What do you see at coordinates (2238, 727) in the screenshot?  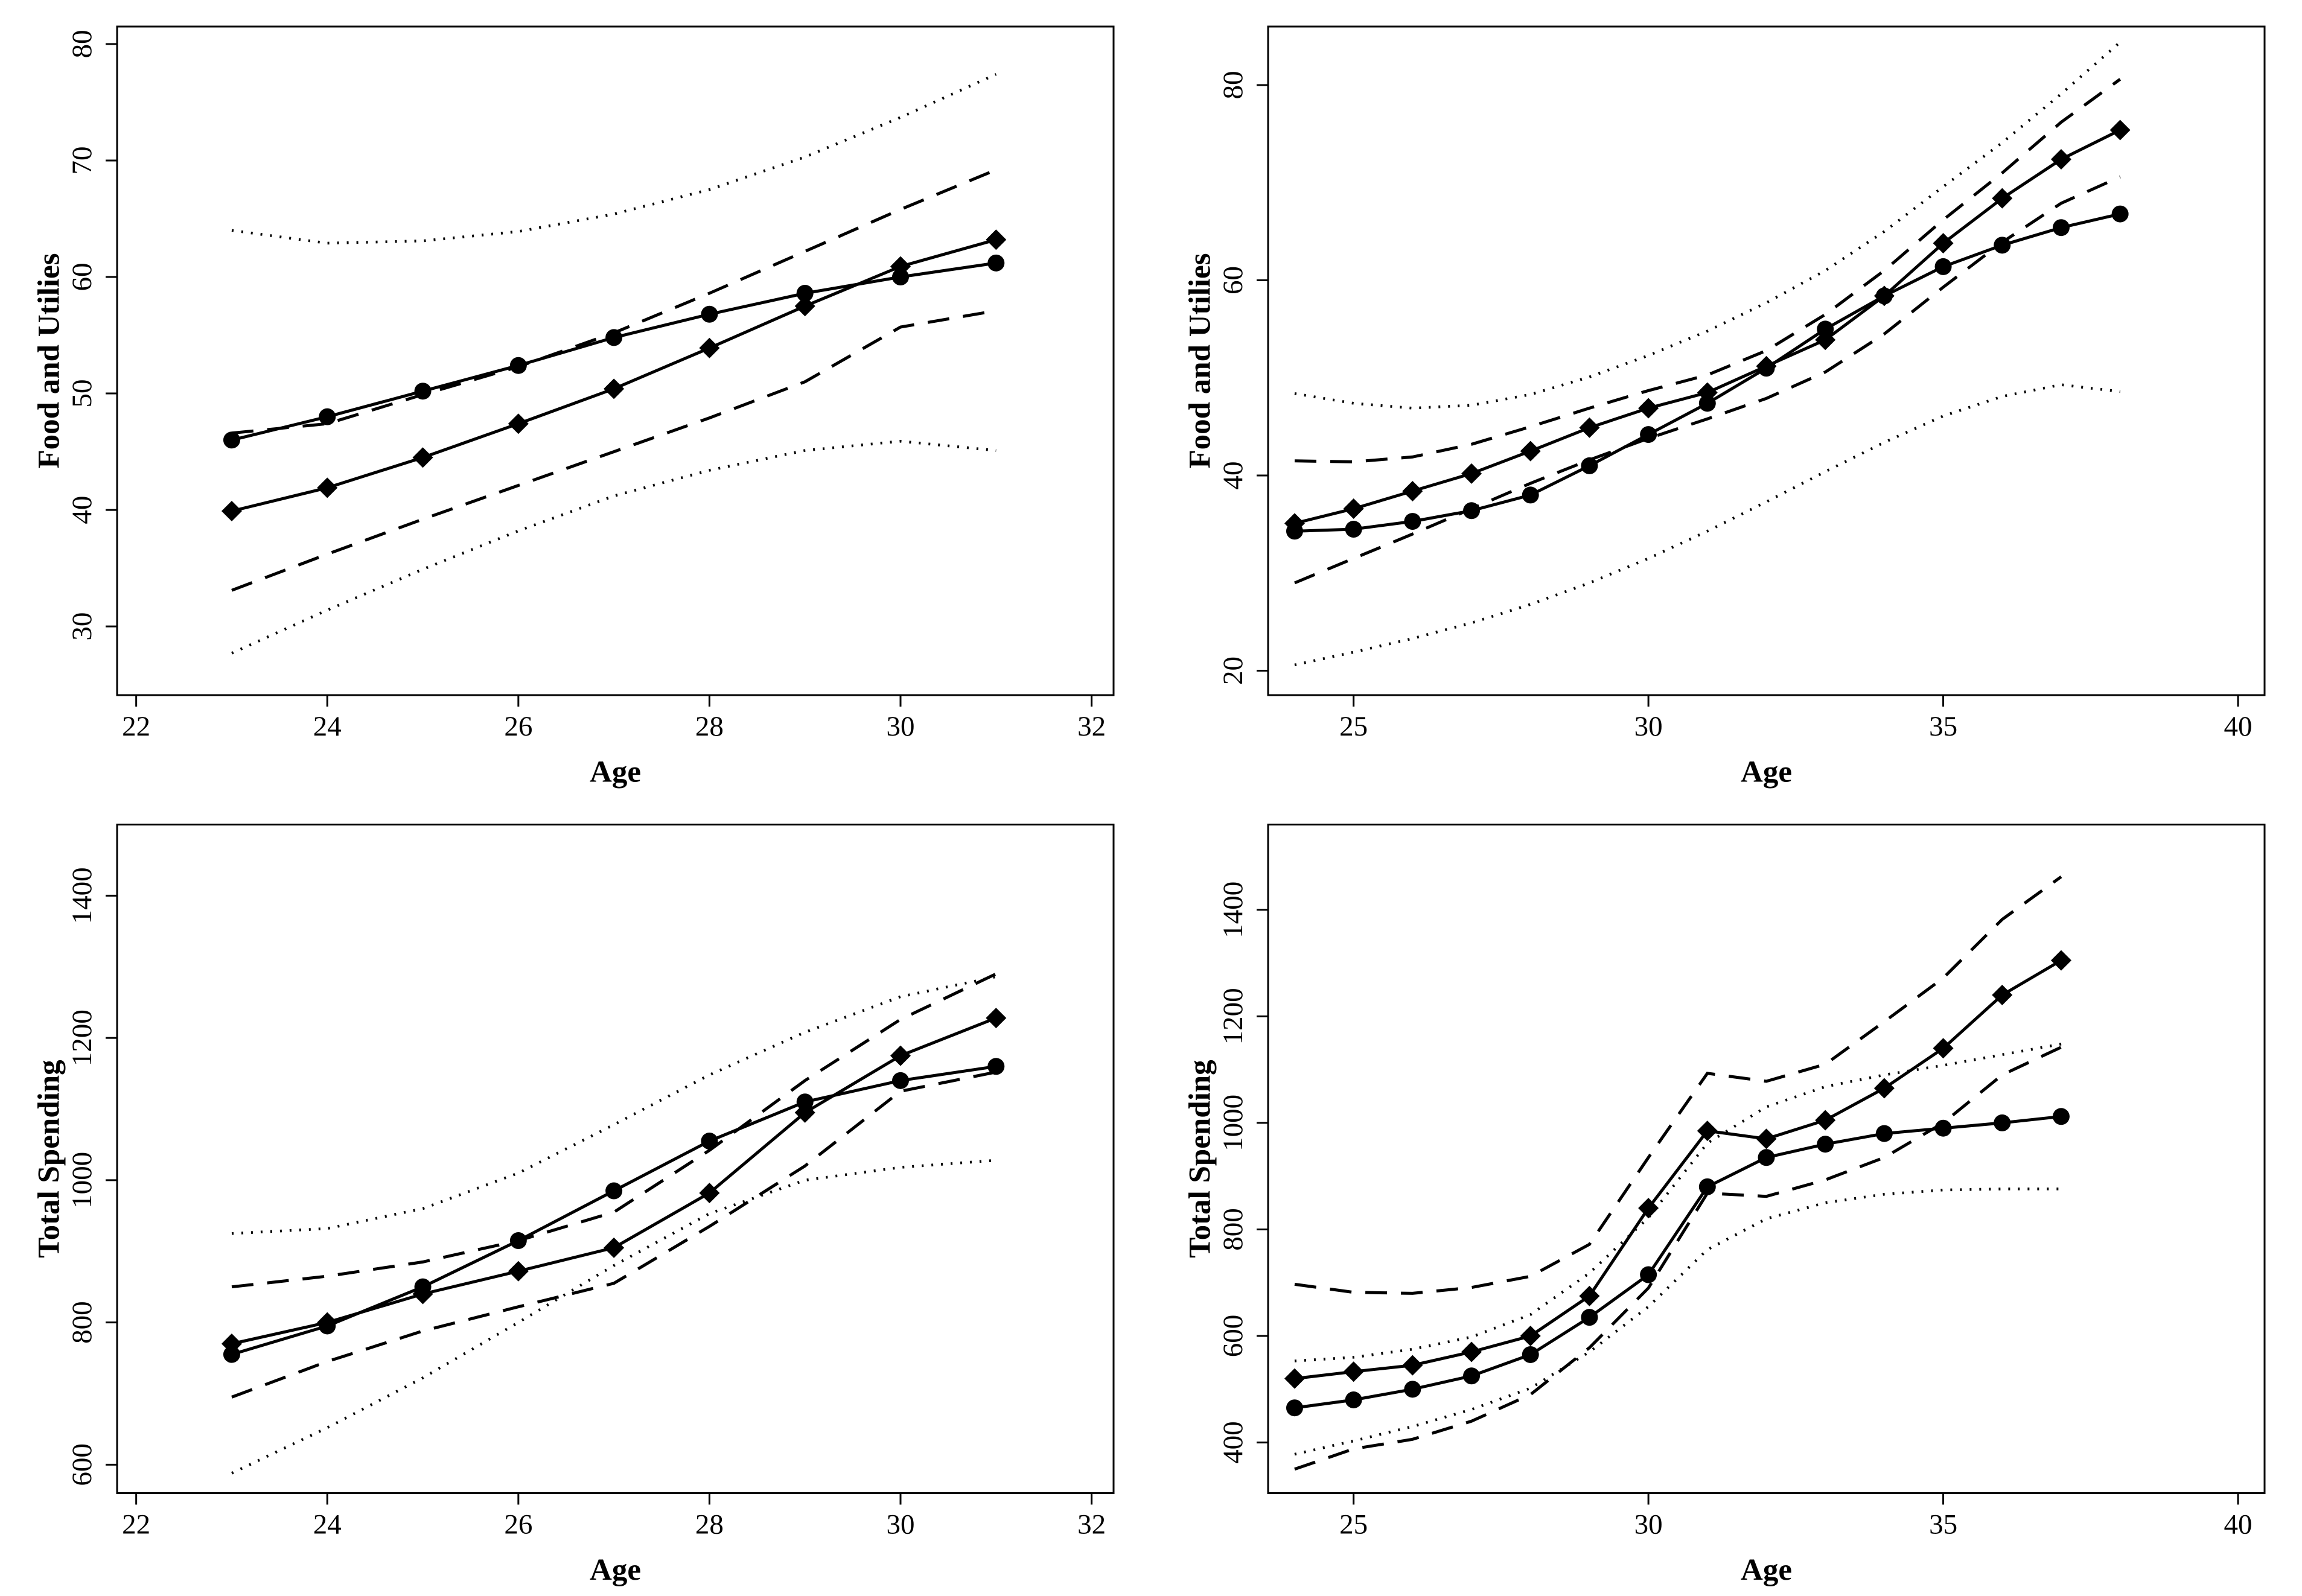 I see `x-tick-label: 40` at bounding box center [2238, 727].